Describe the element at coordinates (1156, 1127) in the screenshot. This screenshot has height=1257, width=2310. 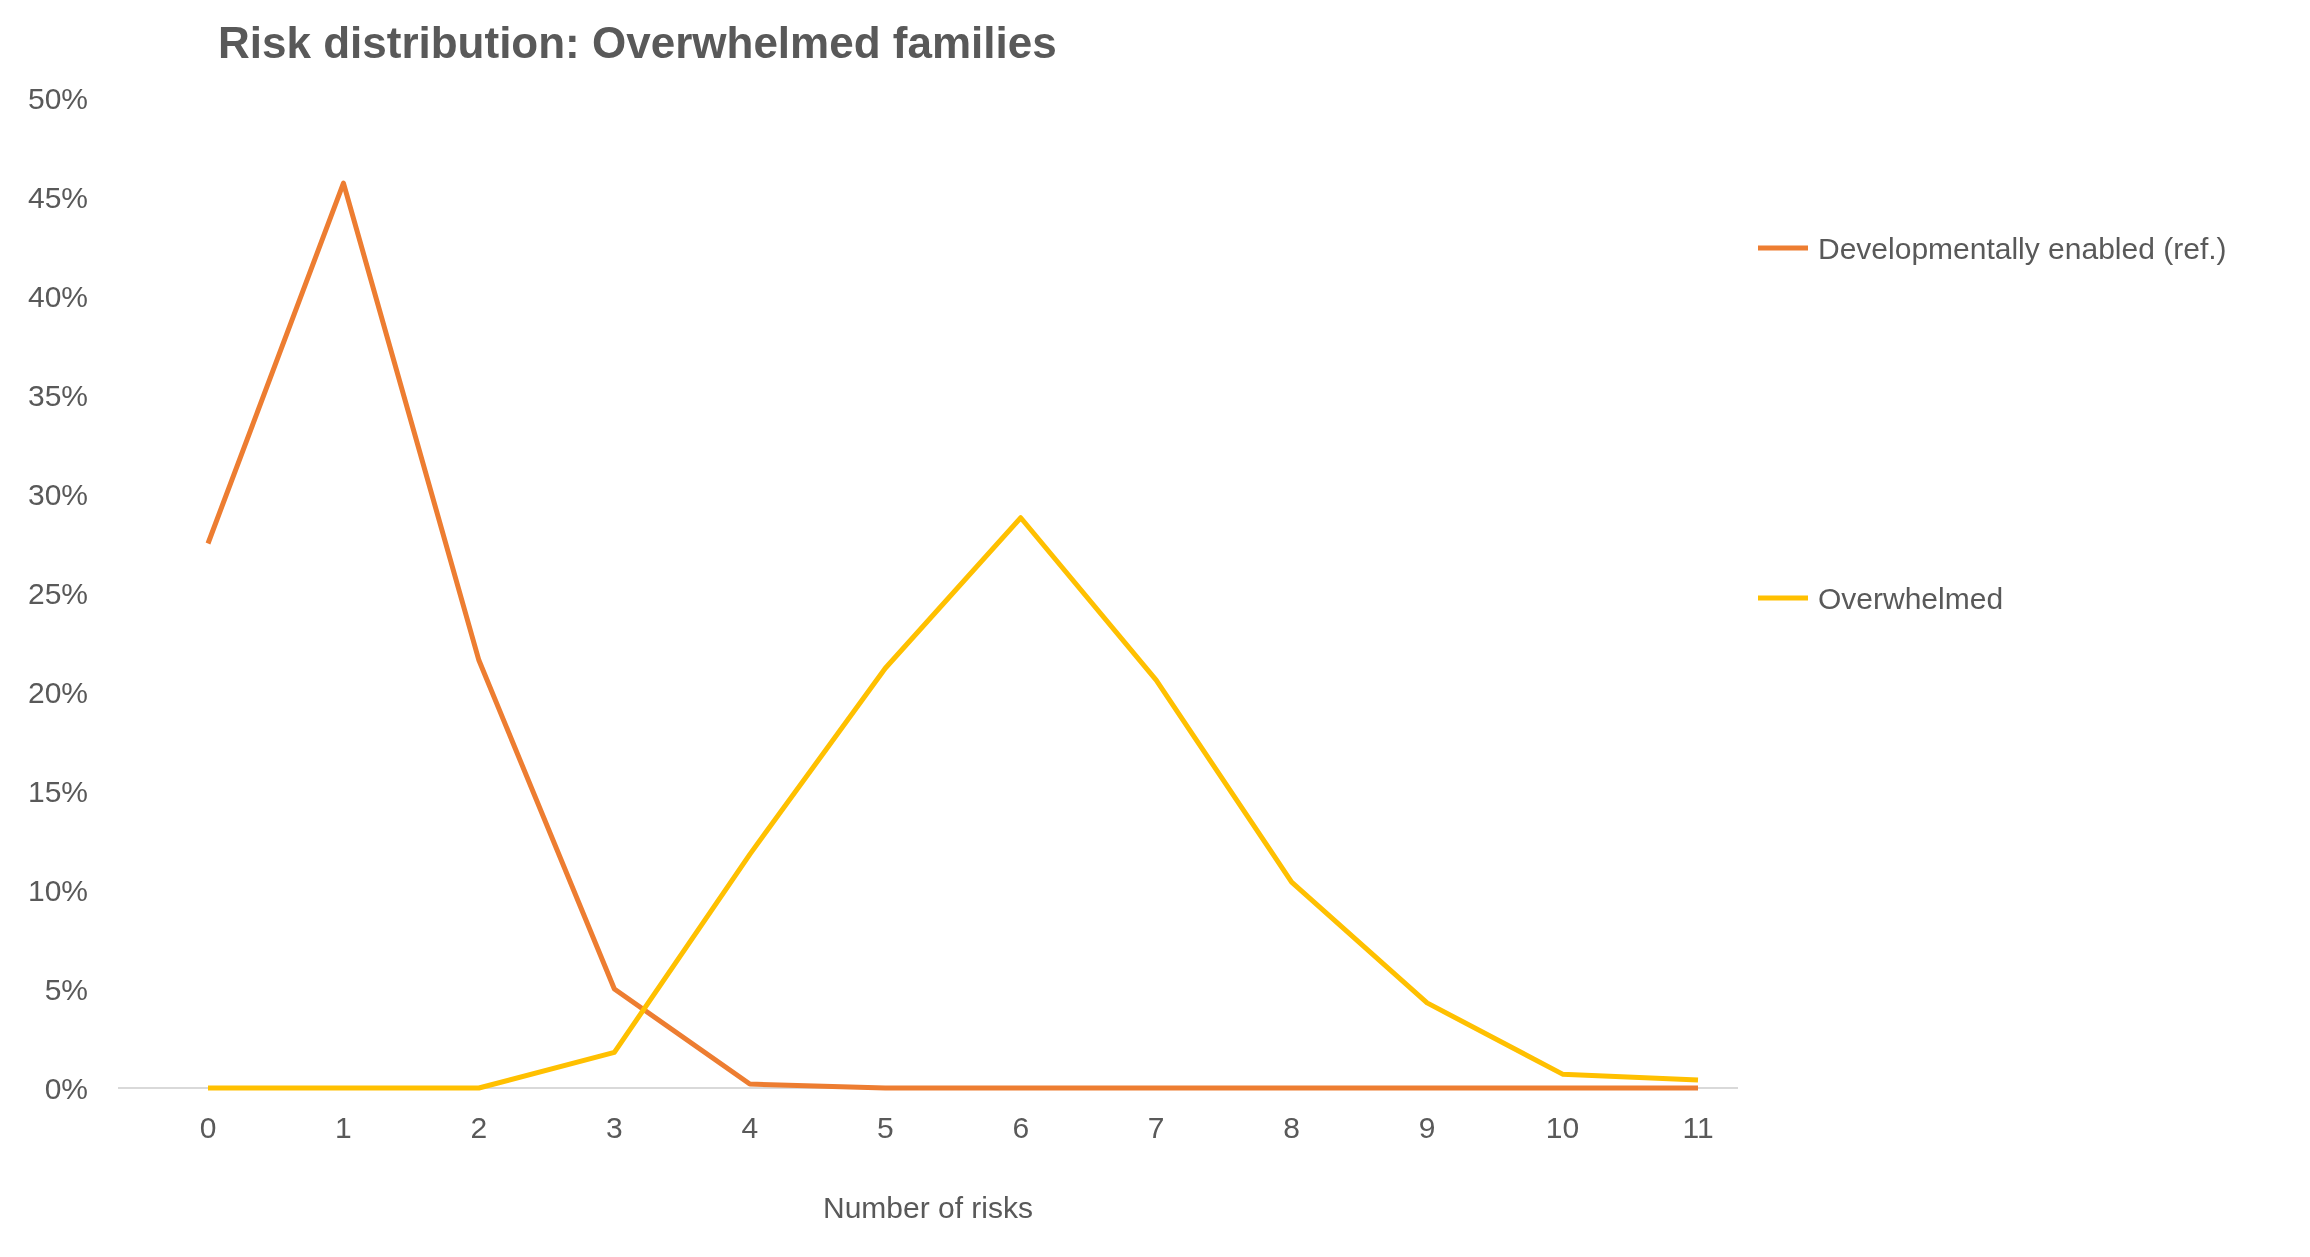
I see `x-tick-label: 7` at that location.